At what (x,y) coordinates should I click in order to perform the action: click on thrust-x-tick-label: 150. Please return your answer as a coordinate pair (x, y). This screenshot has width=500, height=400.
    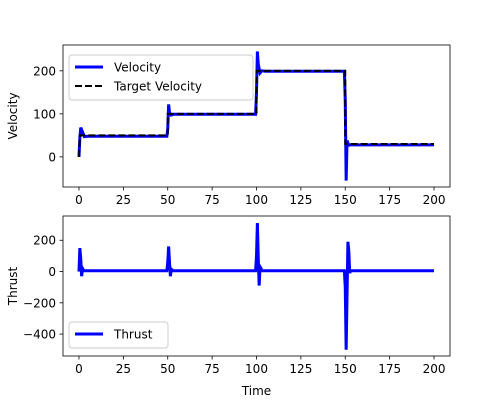
    Looking at the image, I should click on (345, 369).